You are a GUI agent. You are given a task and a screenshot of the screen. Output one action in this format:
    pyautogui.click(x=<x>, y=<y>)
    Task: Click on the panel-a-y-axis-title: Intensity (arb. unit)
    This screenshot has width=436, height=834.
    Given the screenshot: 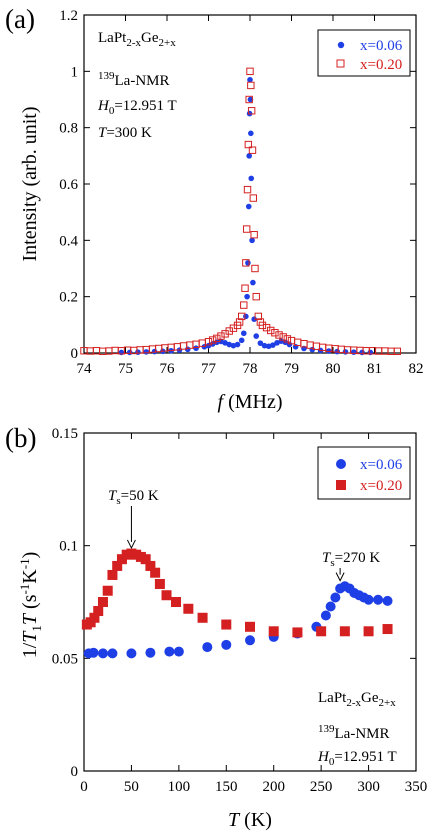 What is the action you would take?
    pyautogui.click(x=30, y=184)
    